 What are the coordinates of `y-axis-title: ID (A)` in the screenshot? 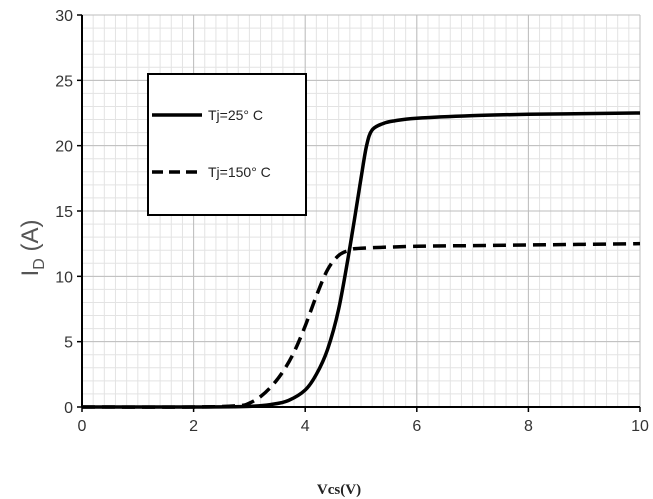 It's located at (32, 248).